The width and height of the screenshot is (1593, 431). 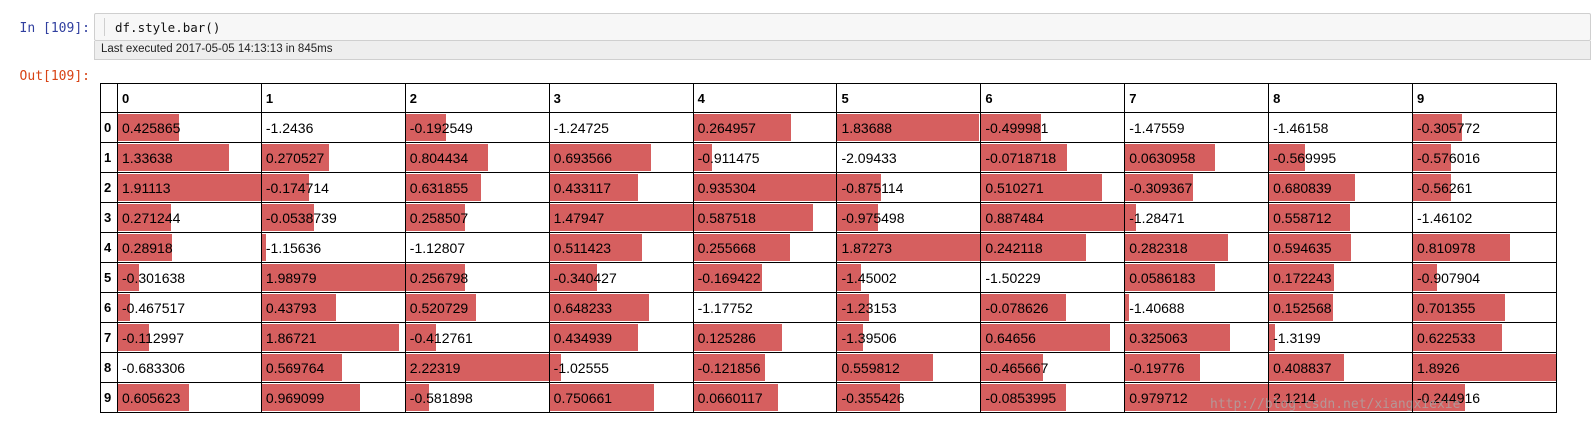 What do you see at coordinates (621, 127) in the screenshot?
I see `data-cell: -1.24725` at bounding box center [621, 127].